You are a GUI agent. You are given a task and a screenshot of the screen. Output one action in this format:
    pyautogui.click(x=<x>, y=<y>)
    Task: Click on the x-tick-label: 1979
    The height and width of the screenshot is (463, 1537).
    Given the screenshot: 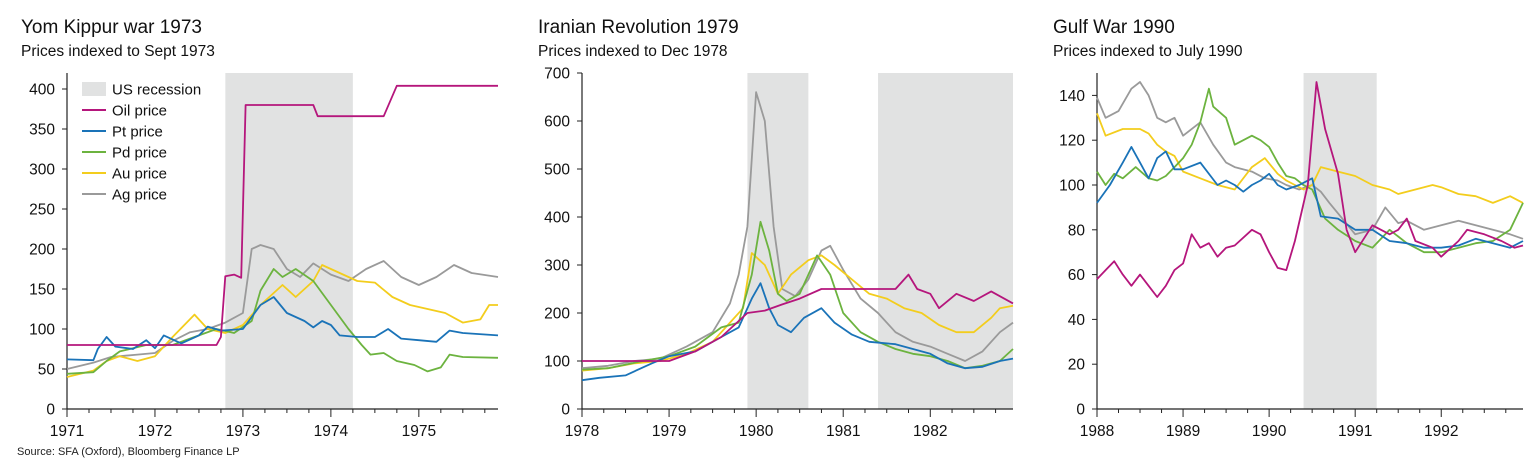 What is the action you would take?
    pyautogui.click(x=669, y=431)
    